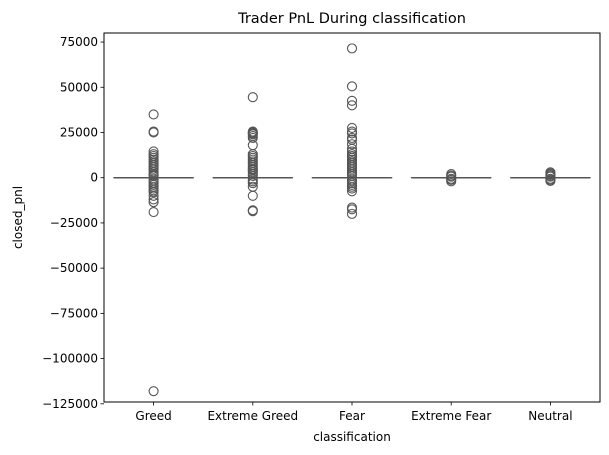 This screenshot has height=455, width=609. Describe the element at coordinates (351, 19) in the screenshot. I see `chart-title: Trader PnL During classification` at that location.